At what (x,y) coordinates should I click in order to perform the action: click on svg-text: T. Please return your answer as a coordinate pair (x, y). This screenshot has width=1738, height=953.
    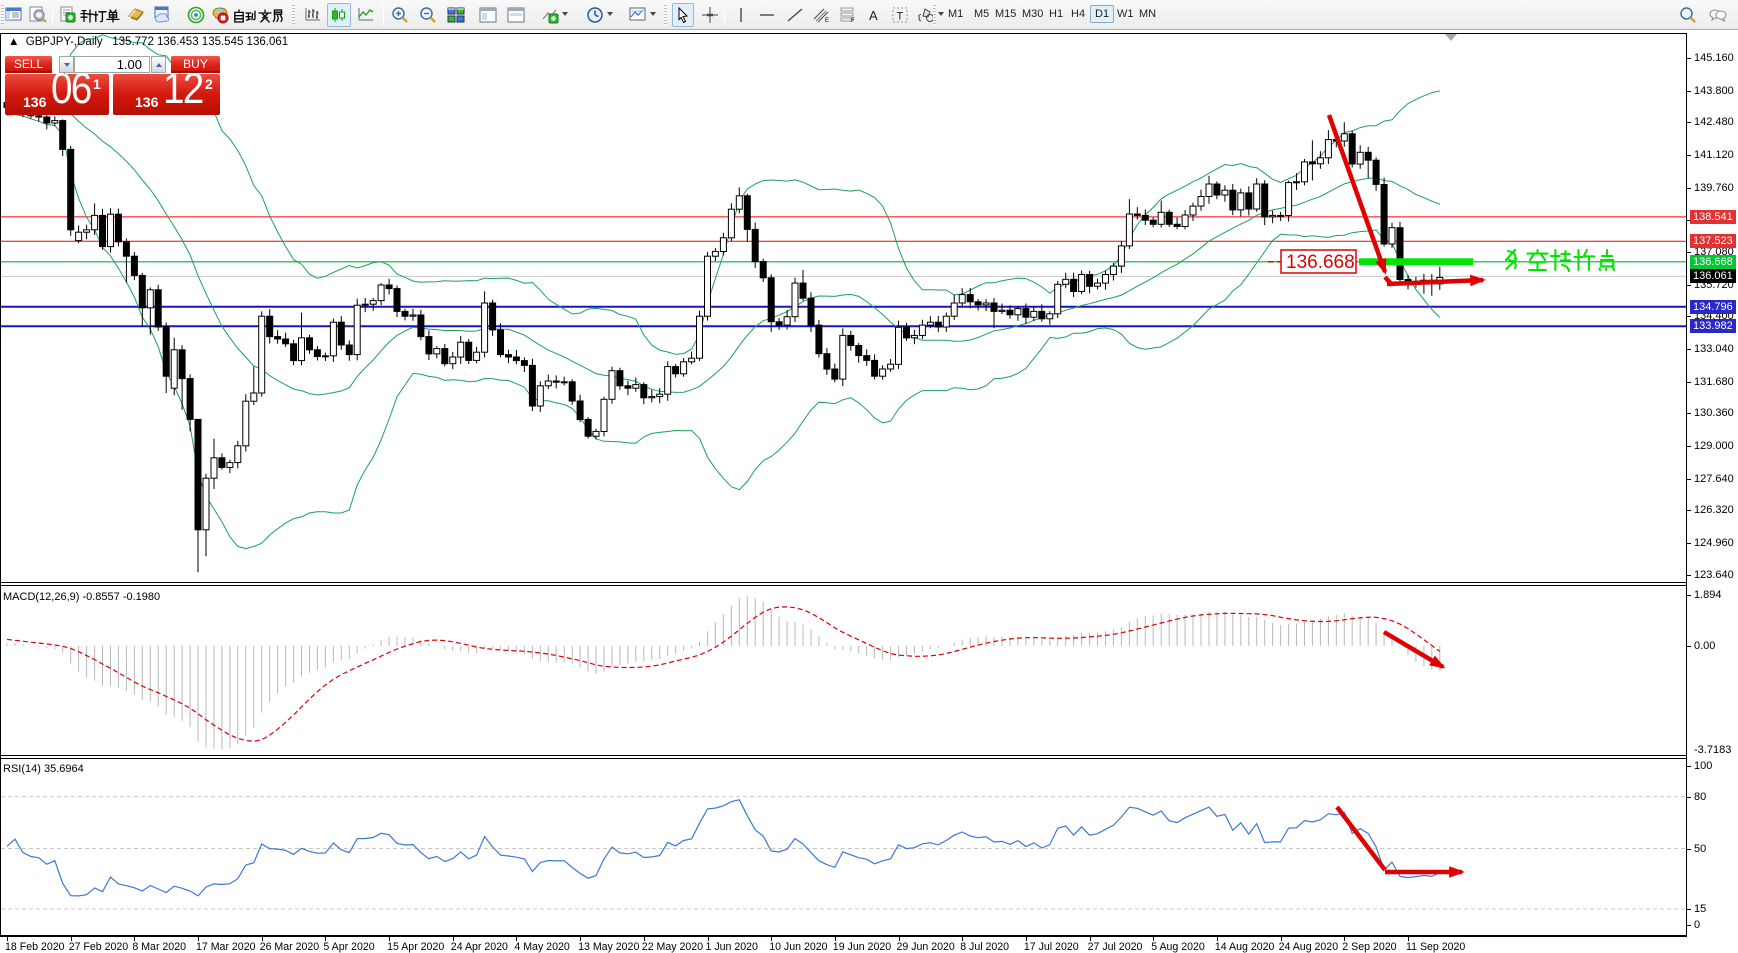
    Looking at the image, I should click on (900, 17).